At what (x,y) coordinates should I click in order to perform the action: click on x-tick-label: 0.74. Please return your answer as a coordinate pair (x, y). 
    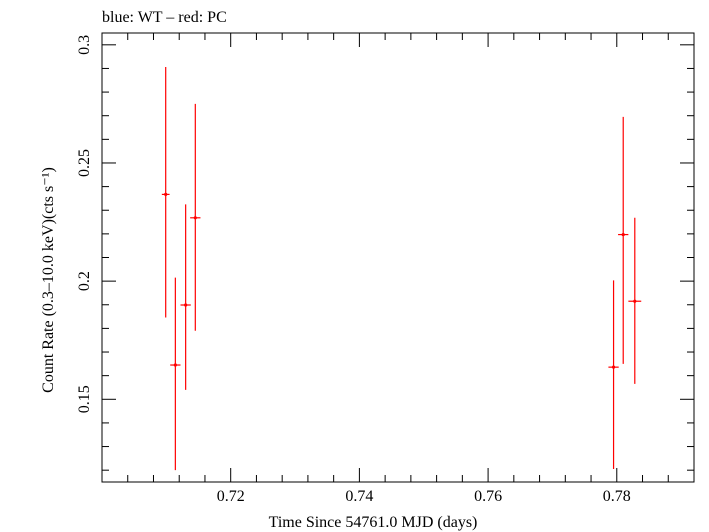
    Looking at the image, I should click on (359, 496).